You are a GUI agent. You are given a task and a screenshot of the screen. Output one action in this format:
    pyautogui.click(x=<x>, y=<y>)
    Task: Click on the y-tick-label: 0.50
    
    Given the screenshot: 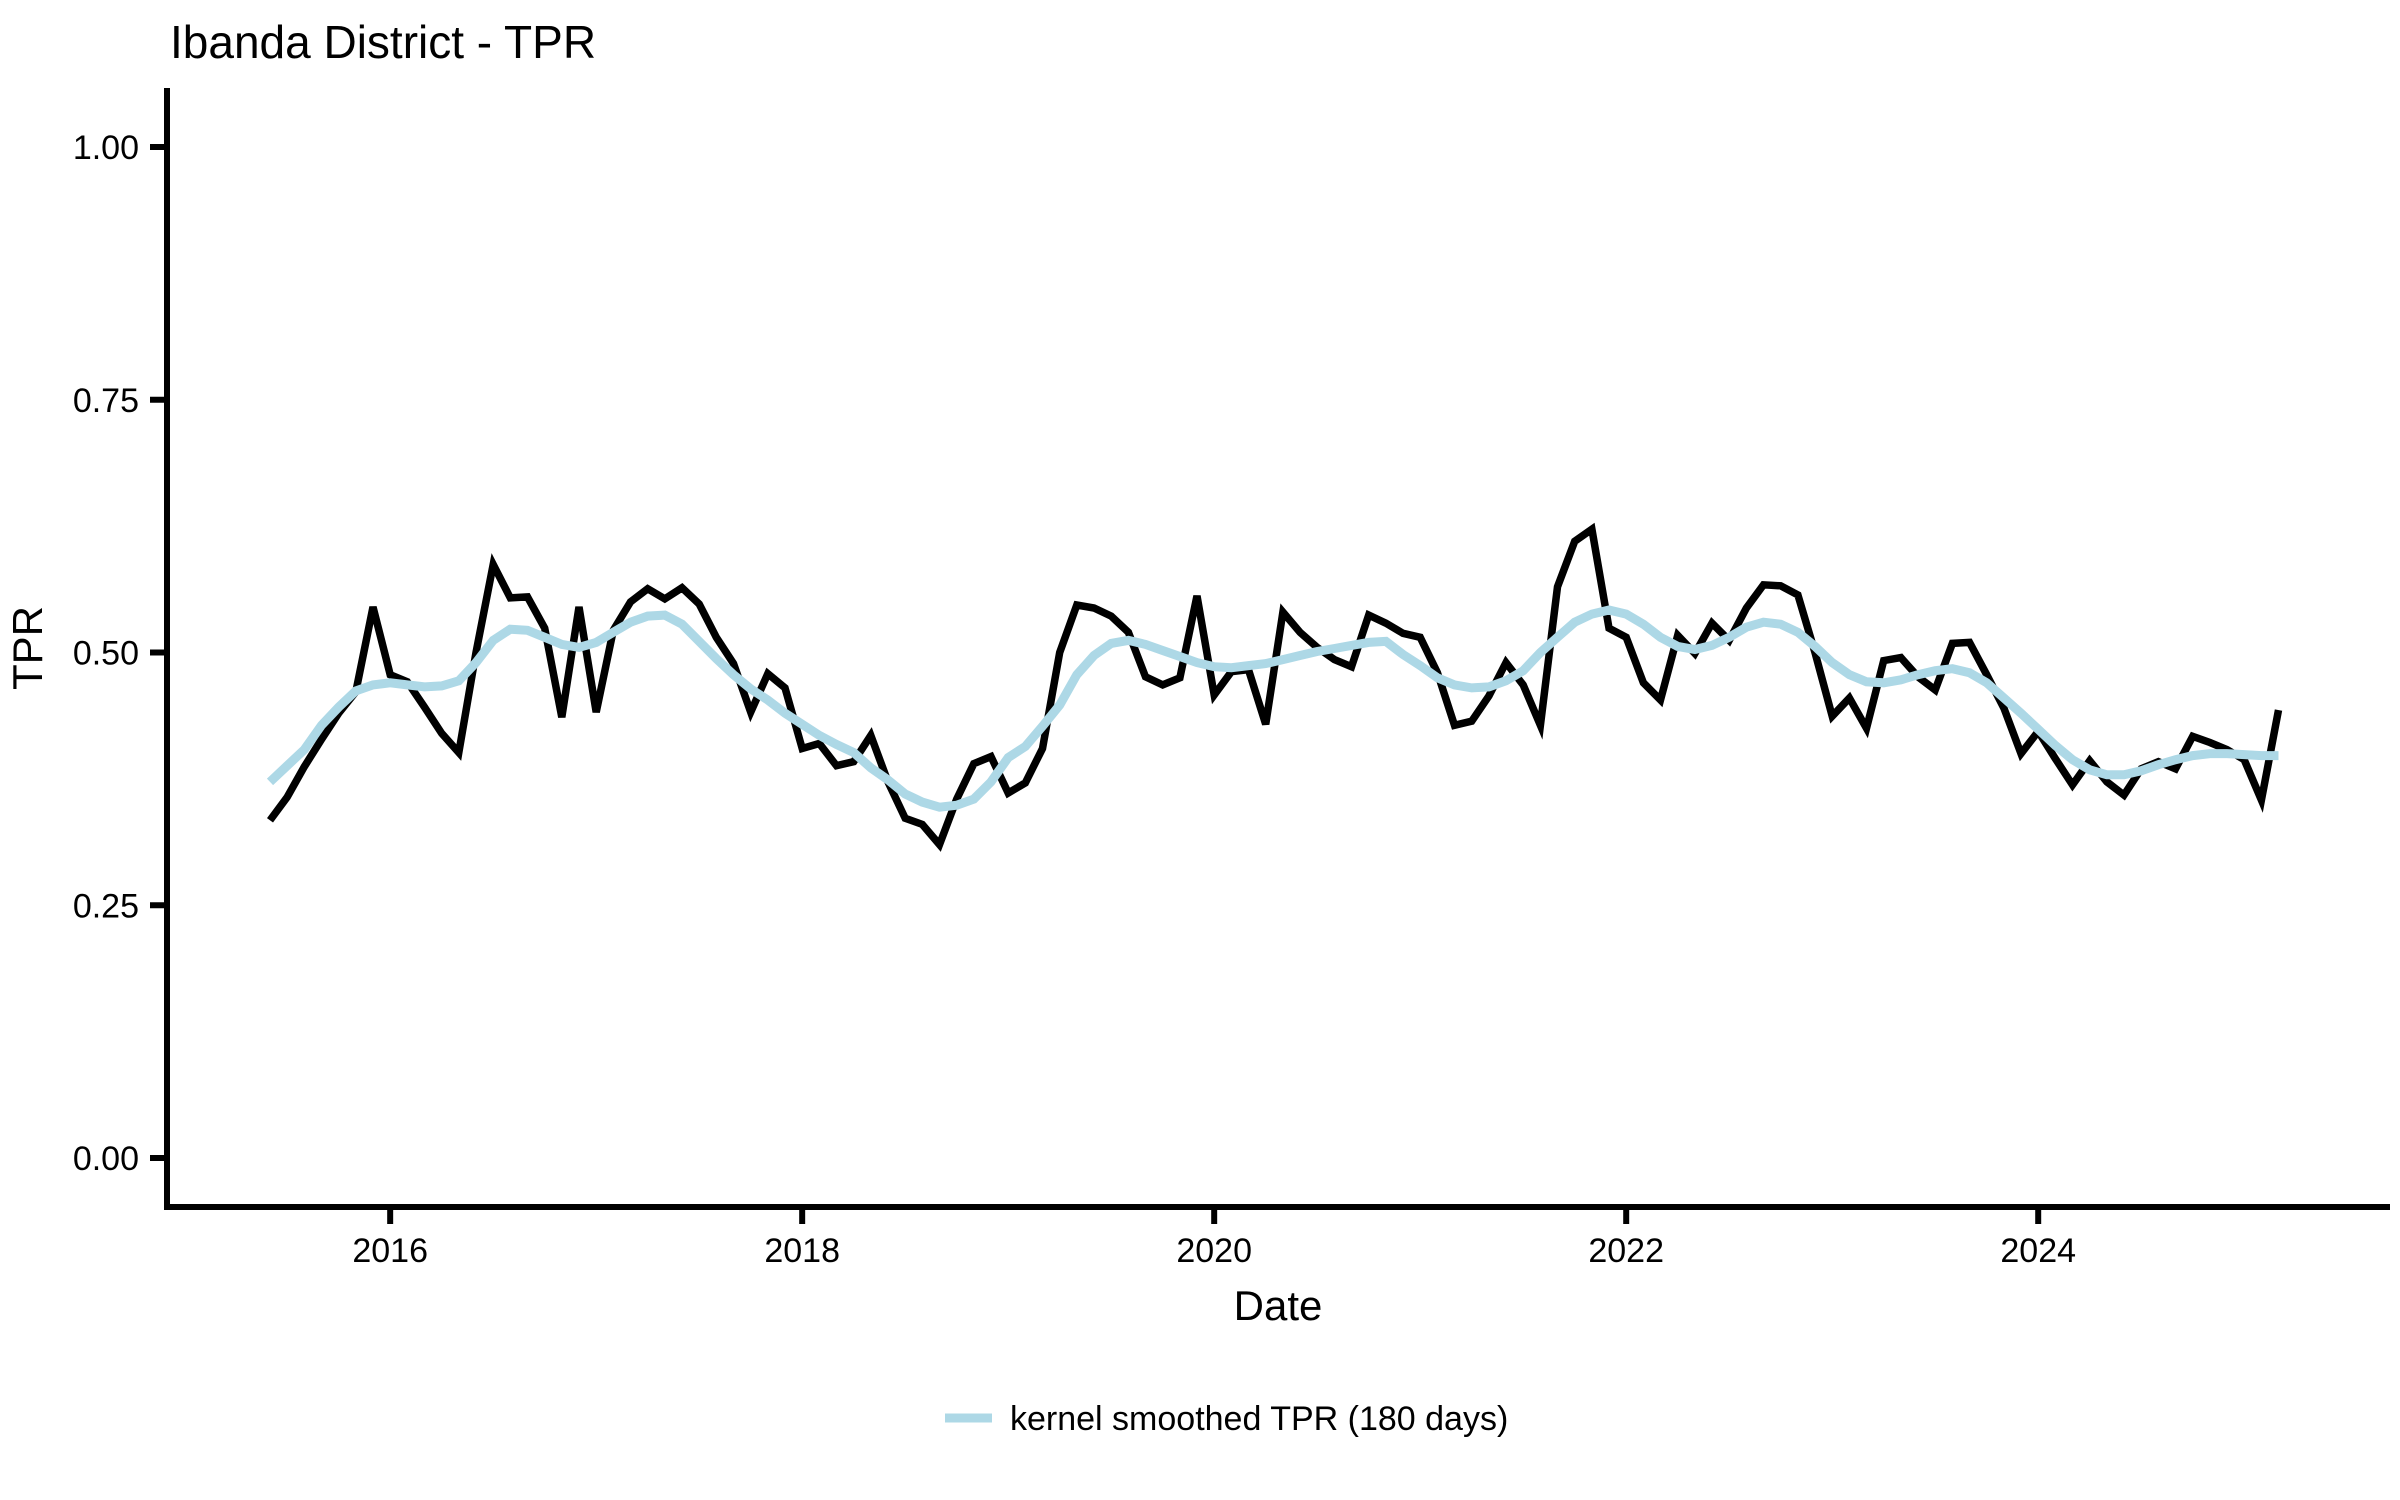 What is the action you would take?
    pyautogui.click(x=106, y=654)
    